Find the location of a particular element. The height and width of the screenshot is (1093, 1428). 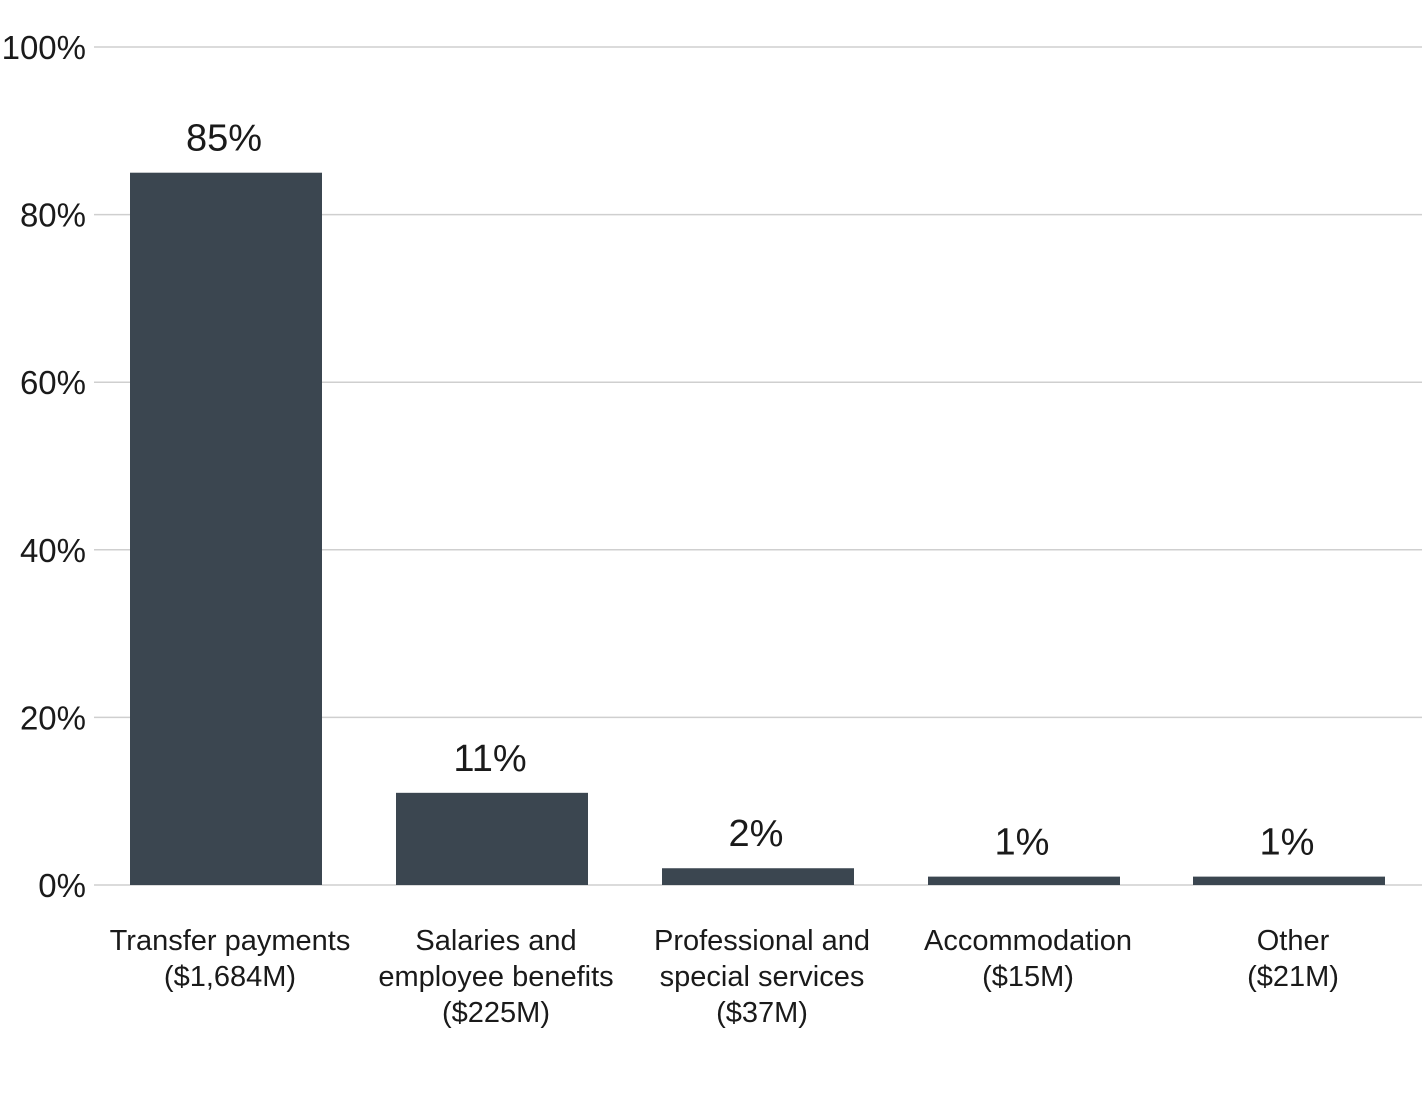

x-category-label-line: Other is located at coordinates (1293, 941).